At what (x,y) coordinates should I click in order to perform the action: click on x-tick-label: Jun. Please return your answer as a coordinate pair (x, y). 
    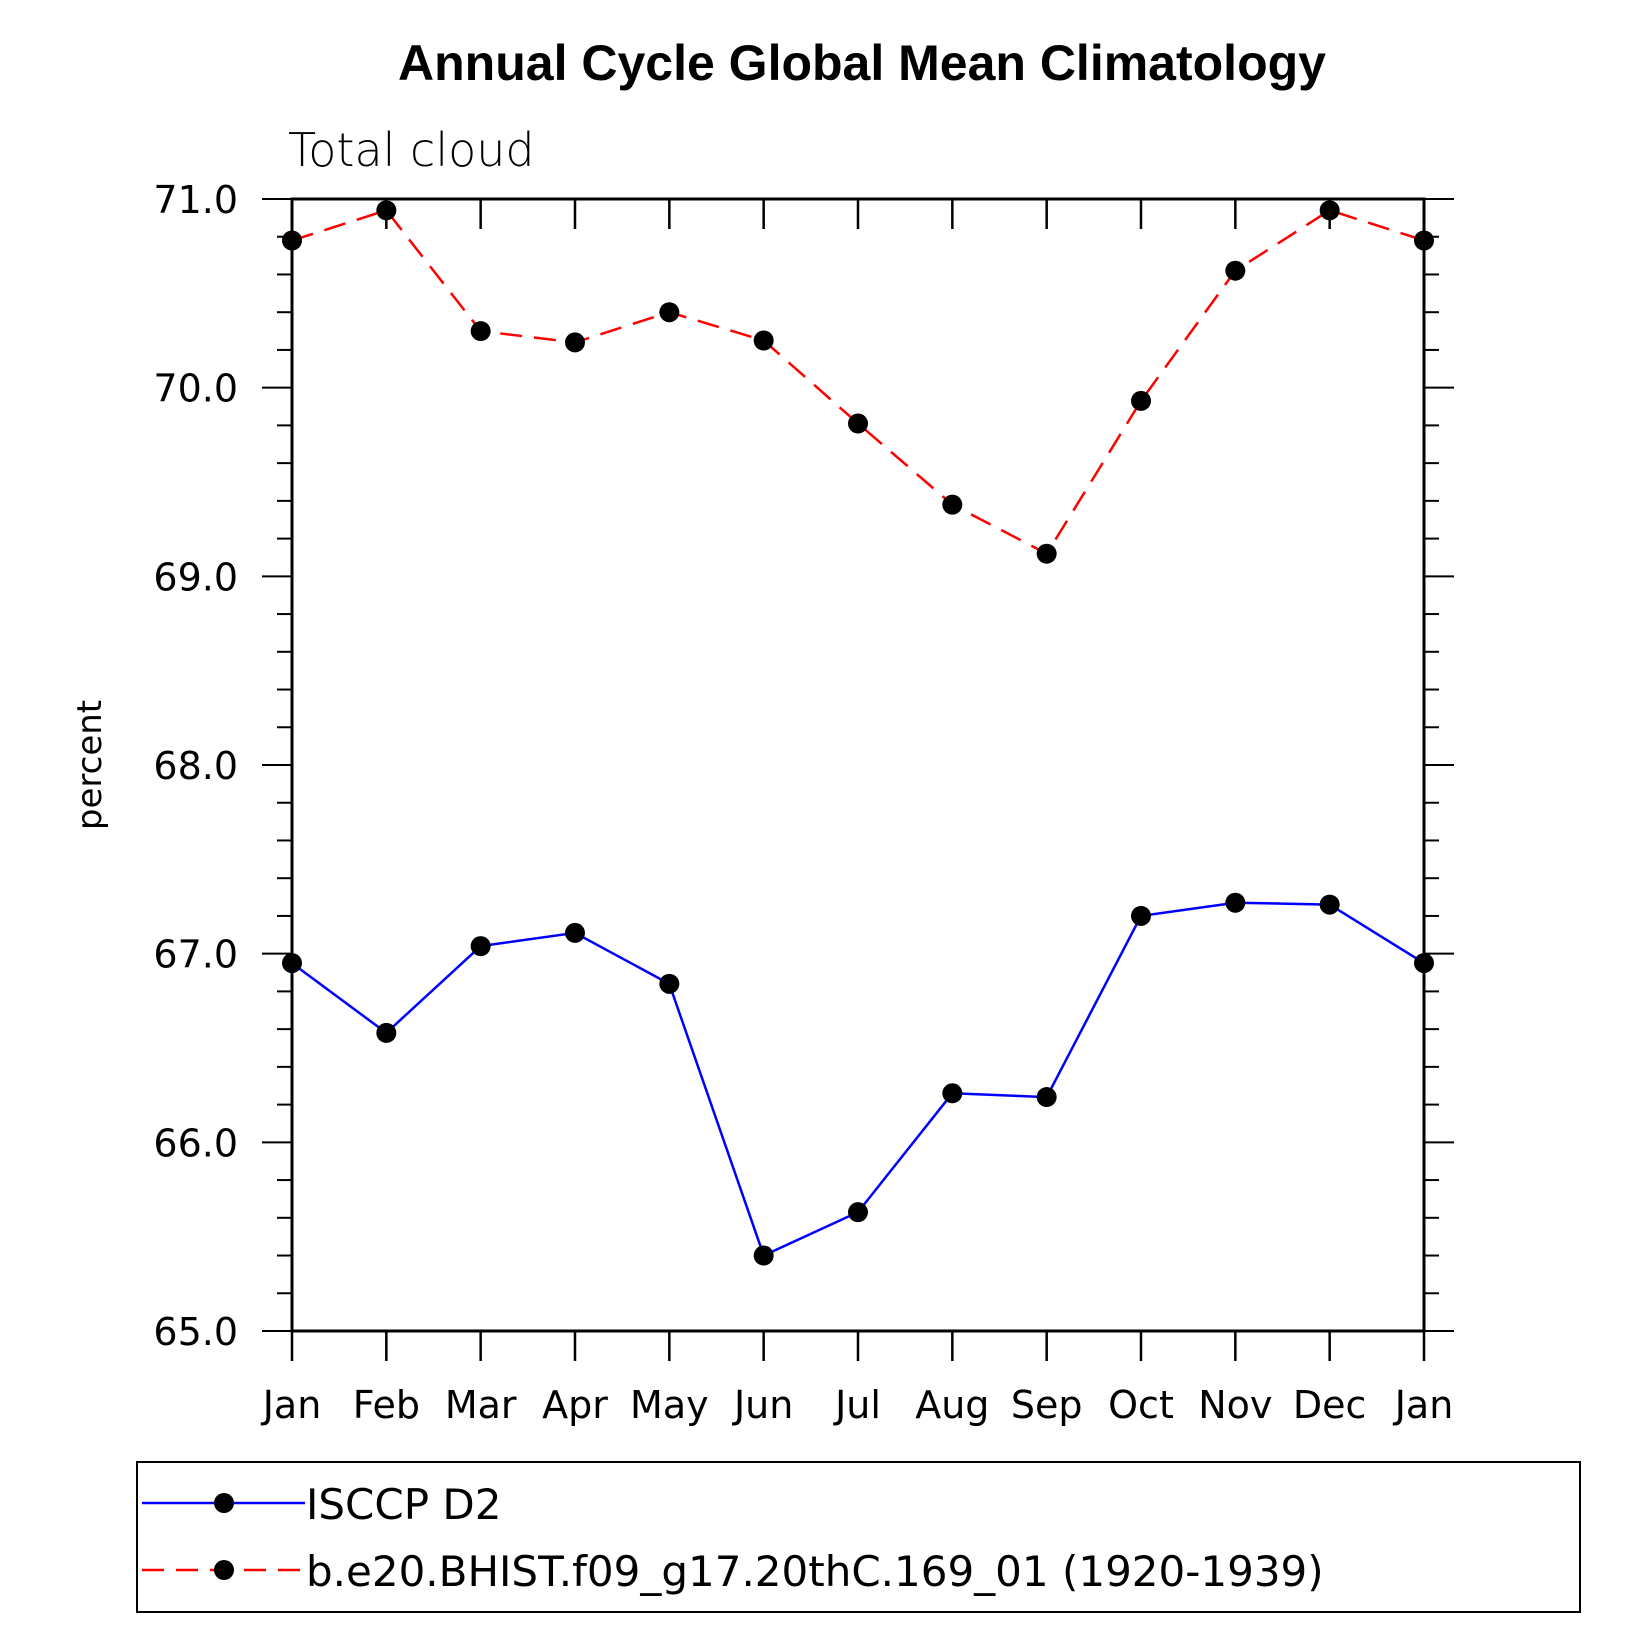
    Looking at the image, I should click on (762, 1405).